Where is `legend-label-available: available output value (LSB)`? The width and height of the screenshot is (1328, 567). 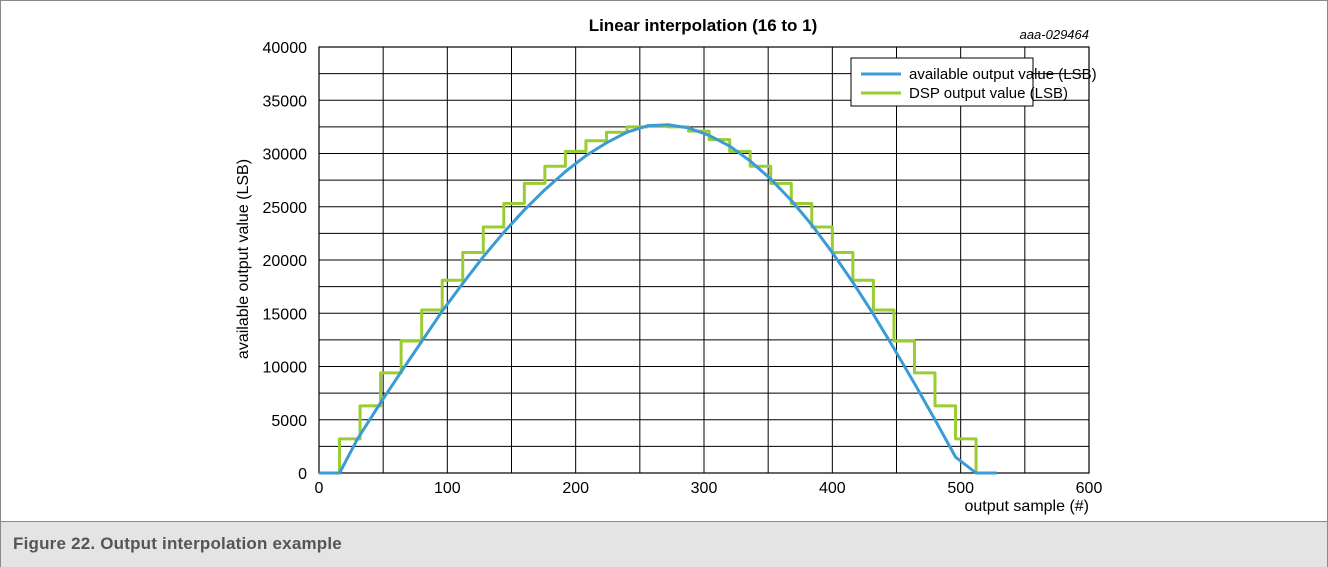 legend-label-available: available output value (LSB) is located at coordinates (1003, 74).